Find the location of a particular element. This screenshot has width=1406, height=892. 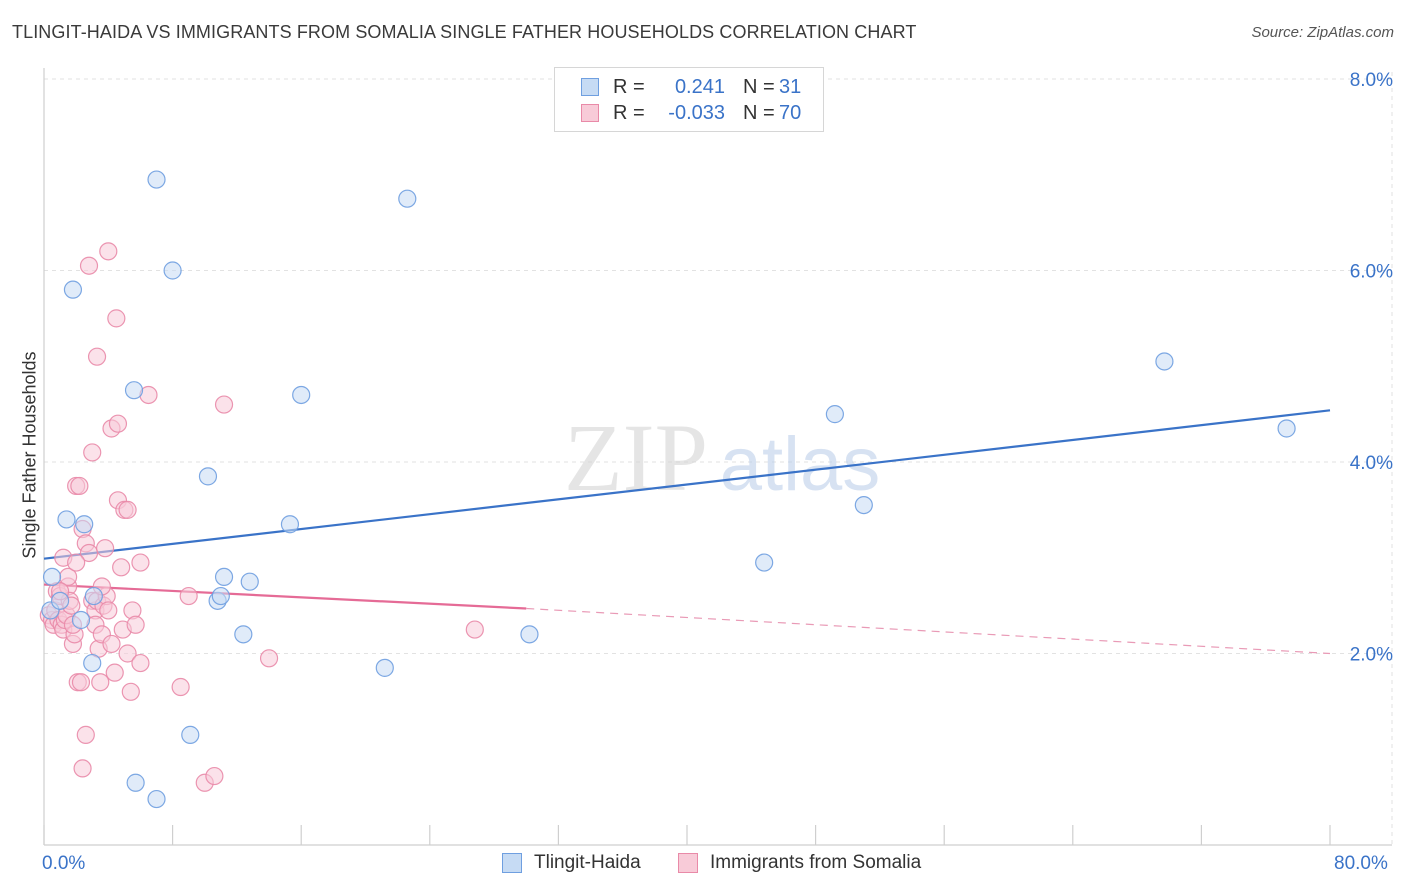

legend-label-somalia: Immigrants from Somalia is located at coordinates (816, 862).